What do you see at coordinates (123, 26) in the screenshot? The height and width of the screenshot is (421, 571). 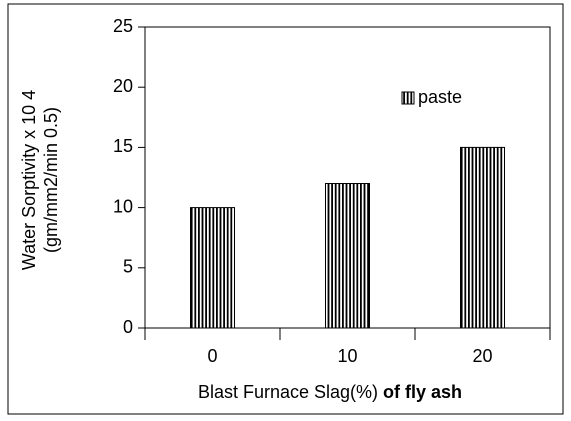 I see `y-tick-label: 25` at bounding box center [123, 26].